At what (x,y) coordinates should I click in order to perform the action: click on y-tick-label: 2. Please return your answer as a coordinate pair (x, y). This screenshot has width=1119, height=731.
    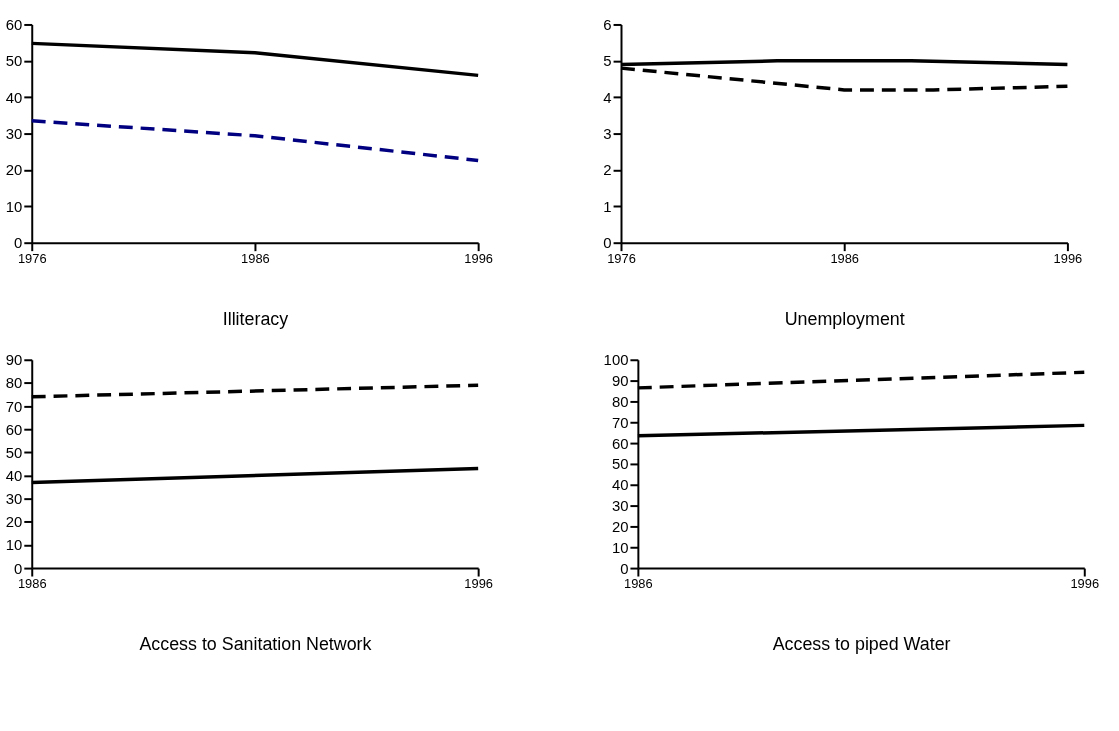
    Looking at the image, I should click on (607, 170).